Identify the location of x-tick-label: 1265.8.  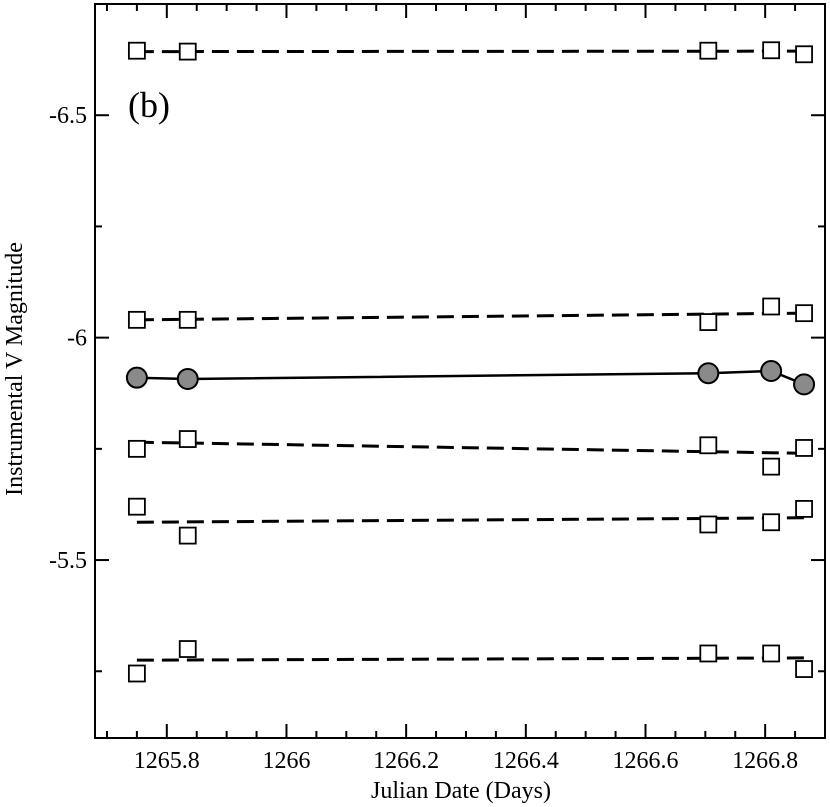
(167, 761).